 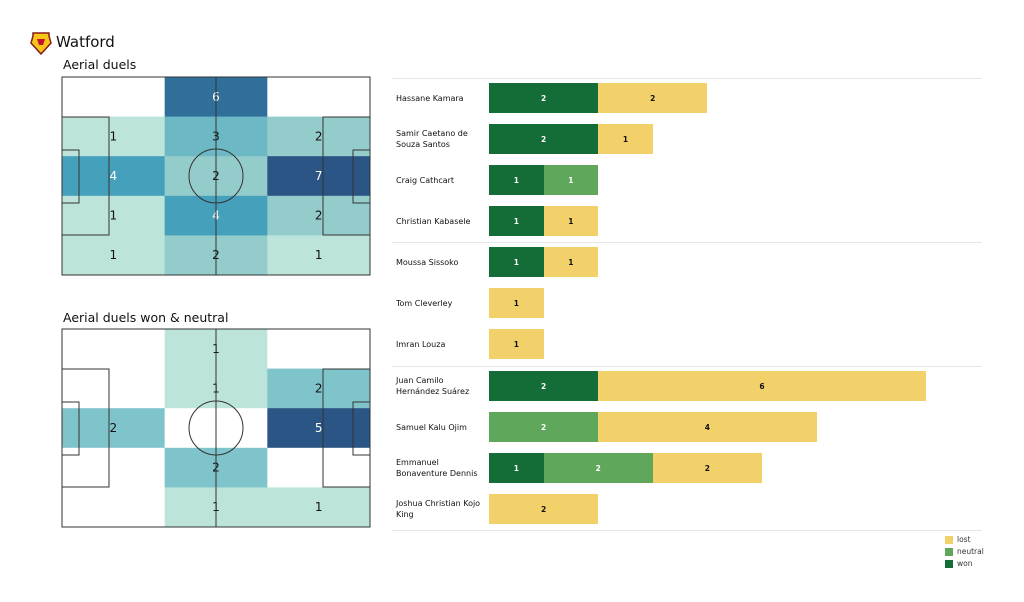 What do you see at coordinates (216, 428) in the screenshot?
I see `pitch-heatmap-won-neutral: 11 22 521 1` at bounding box center [216, 428].